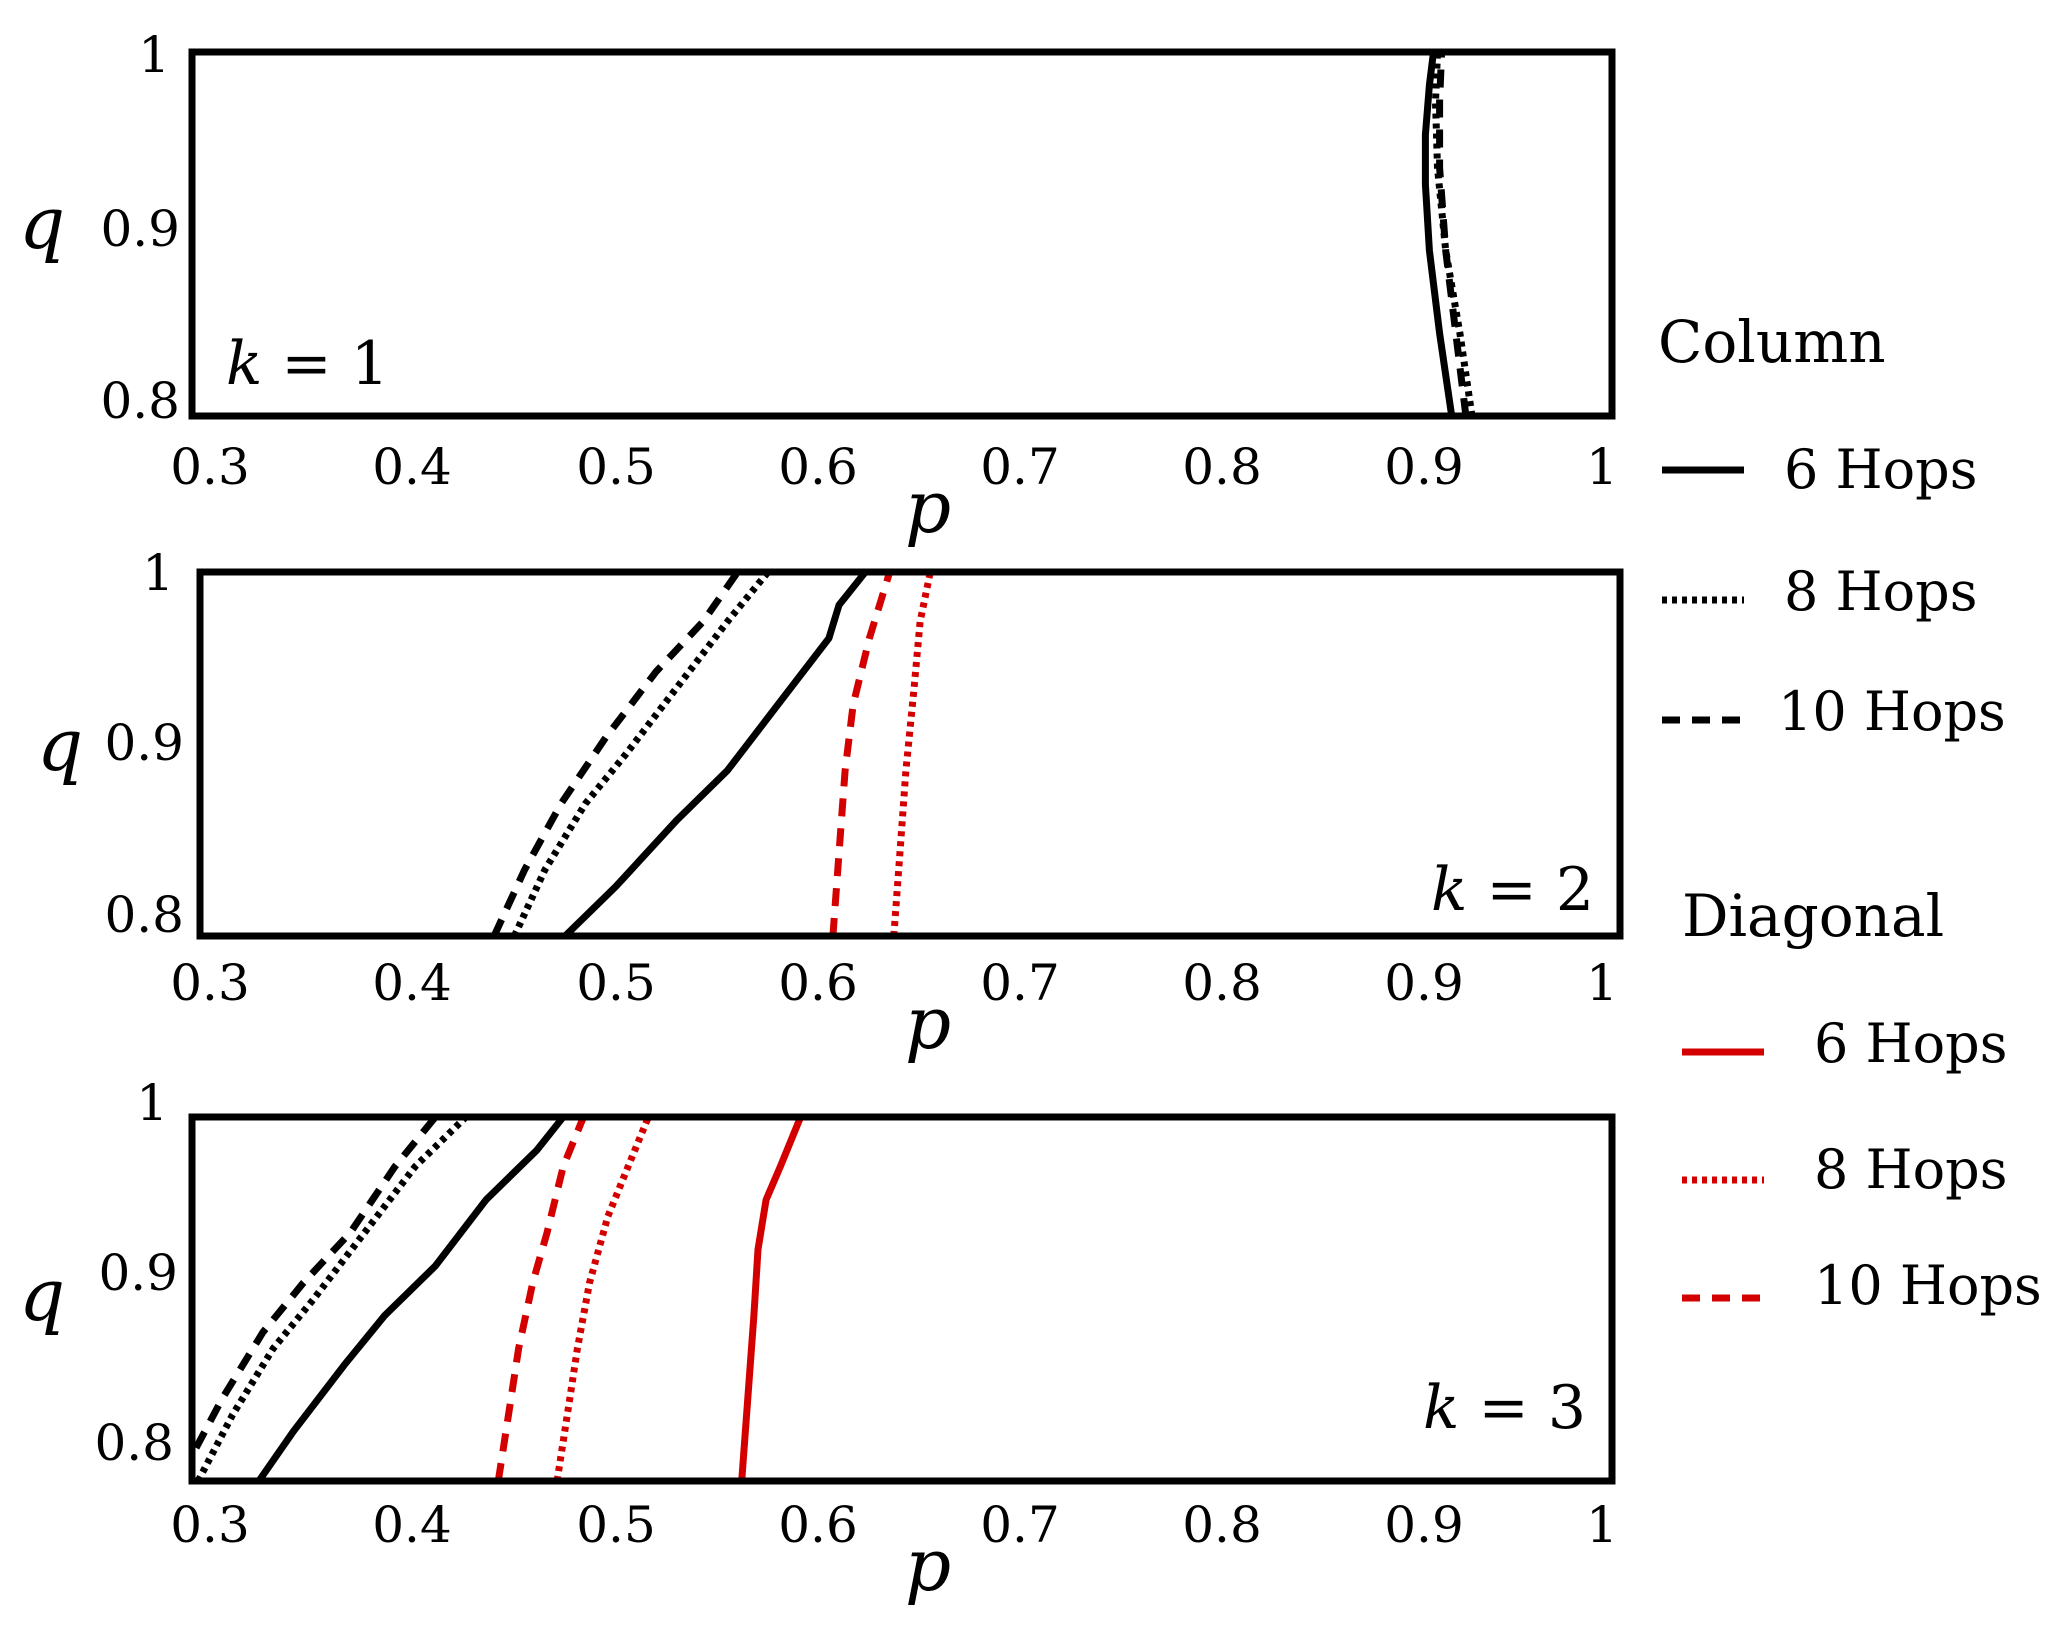 Image resolution: width=2060 pixels, height=1636 pixels. What do you see at coordinates (894, 467) in the screenshot?
I see `panel-k1-xticks: 0.3 0.4 0.5 0.6 0.7 0.8 0.9 1` at bounding box center [894, 467].